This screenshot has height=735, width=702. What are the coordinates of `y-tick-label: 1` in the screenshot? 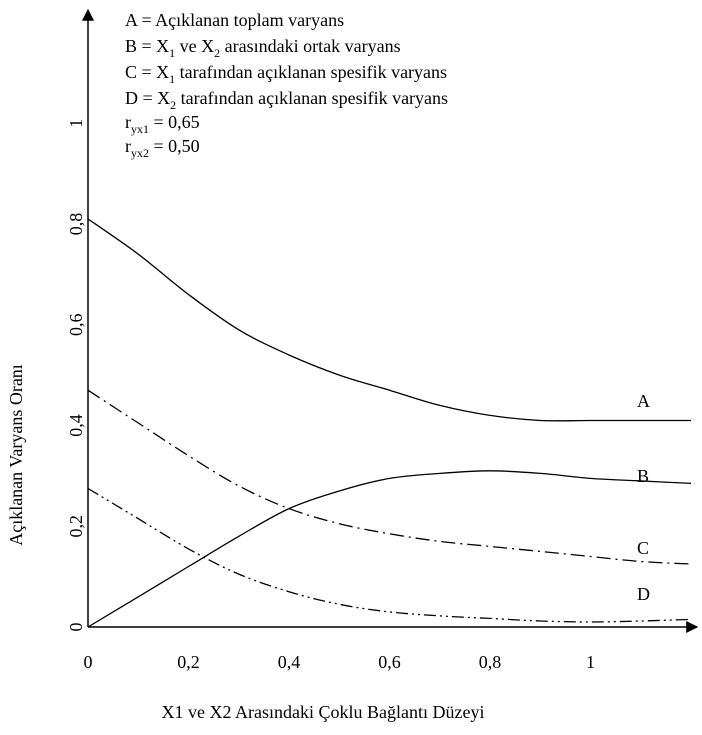 It's located at (76, 123).